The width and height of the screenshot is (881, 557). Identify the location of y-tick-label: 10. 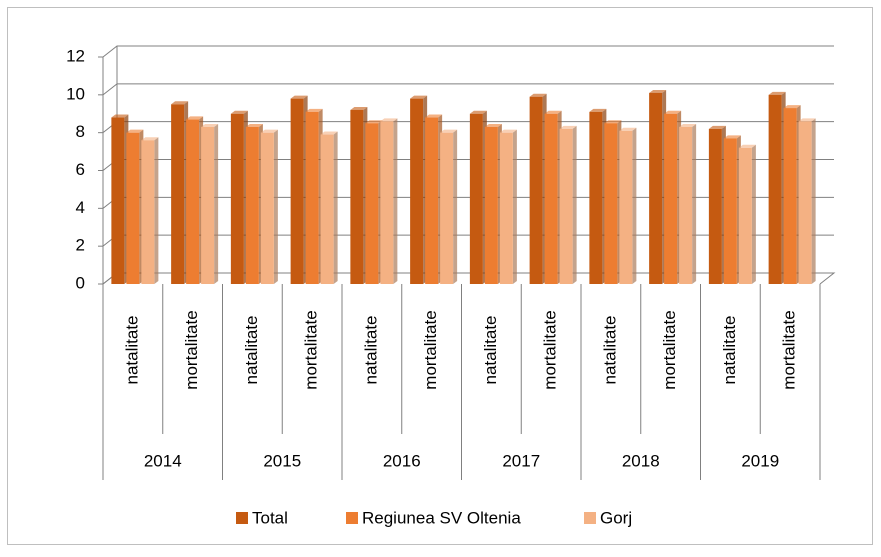
(75, 93).